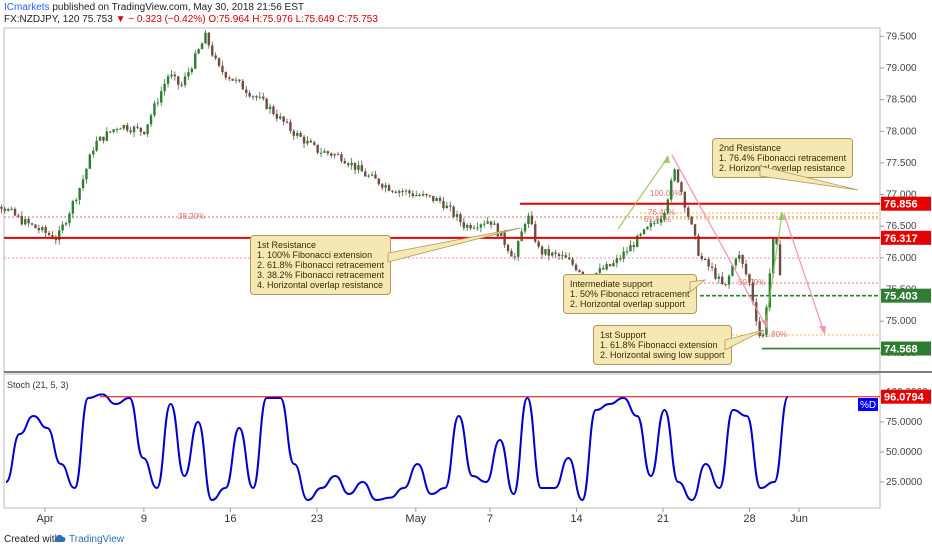 This screenshot has height=550, width=932. Describe the element at coordinates (901, 226) in the screenshot. I see `price-tick-label: 76.500` at that location.